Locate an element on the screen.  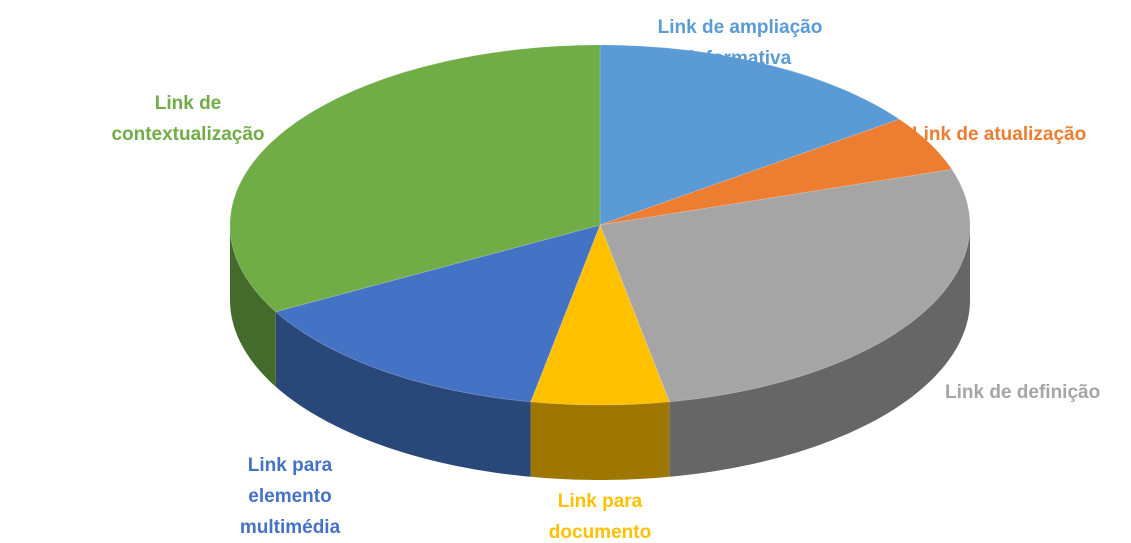
slice-label: Link para elemento multimédia is located at coordinates (290, 496).